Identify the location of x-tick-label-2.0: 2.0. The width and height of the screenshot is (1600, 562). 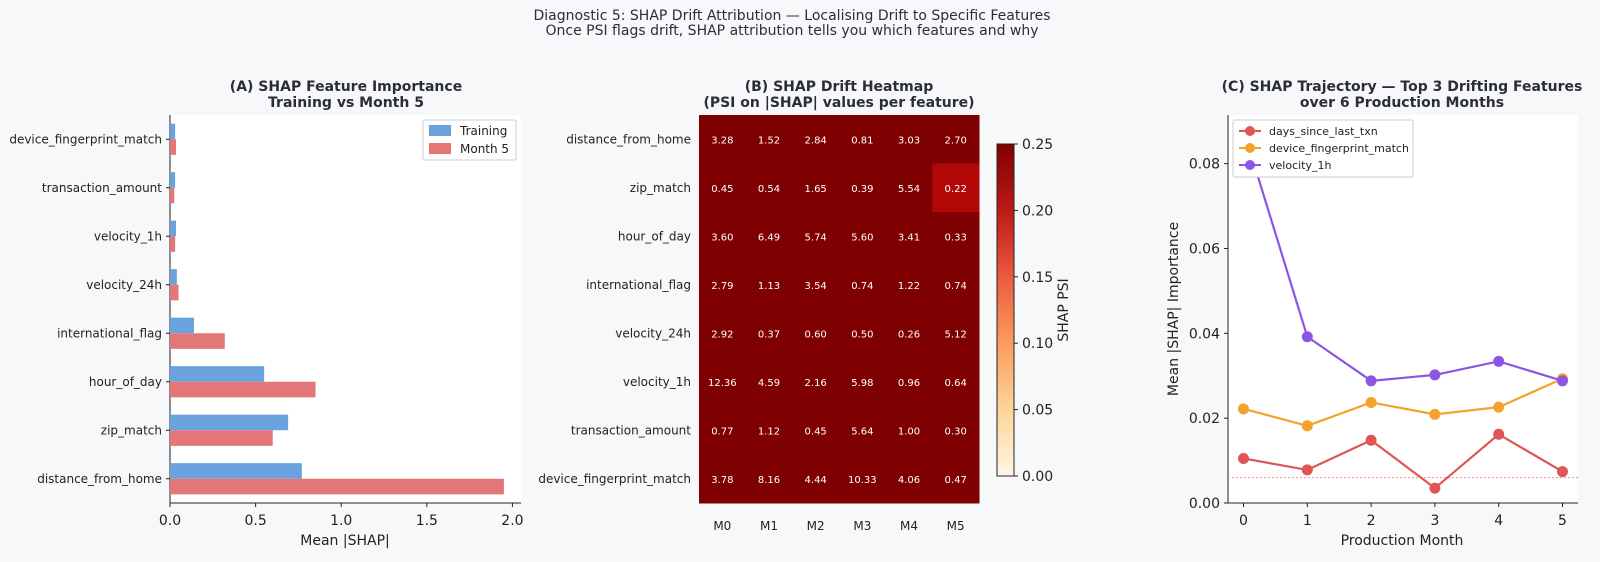
(512, 521).